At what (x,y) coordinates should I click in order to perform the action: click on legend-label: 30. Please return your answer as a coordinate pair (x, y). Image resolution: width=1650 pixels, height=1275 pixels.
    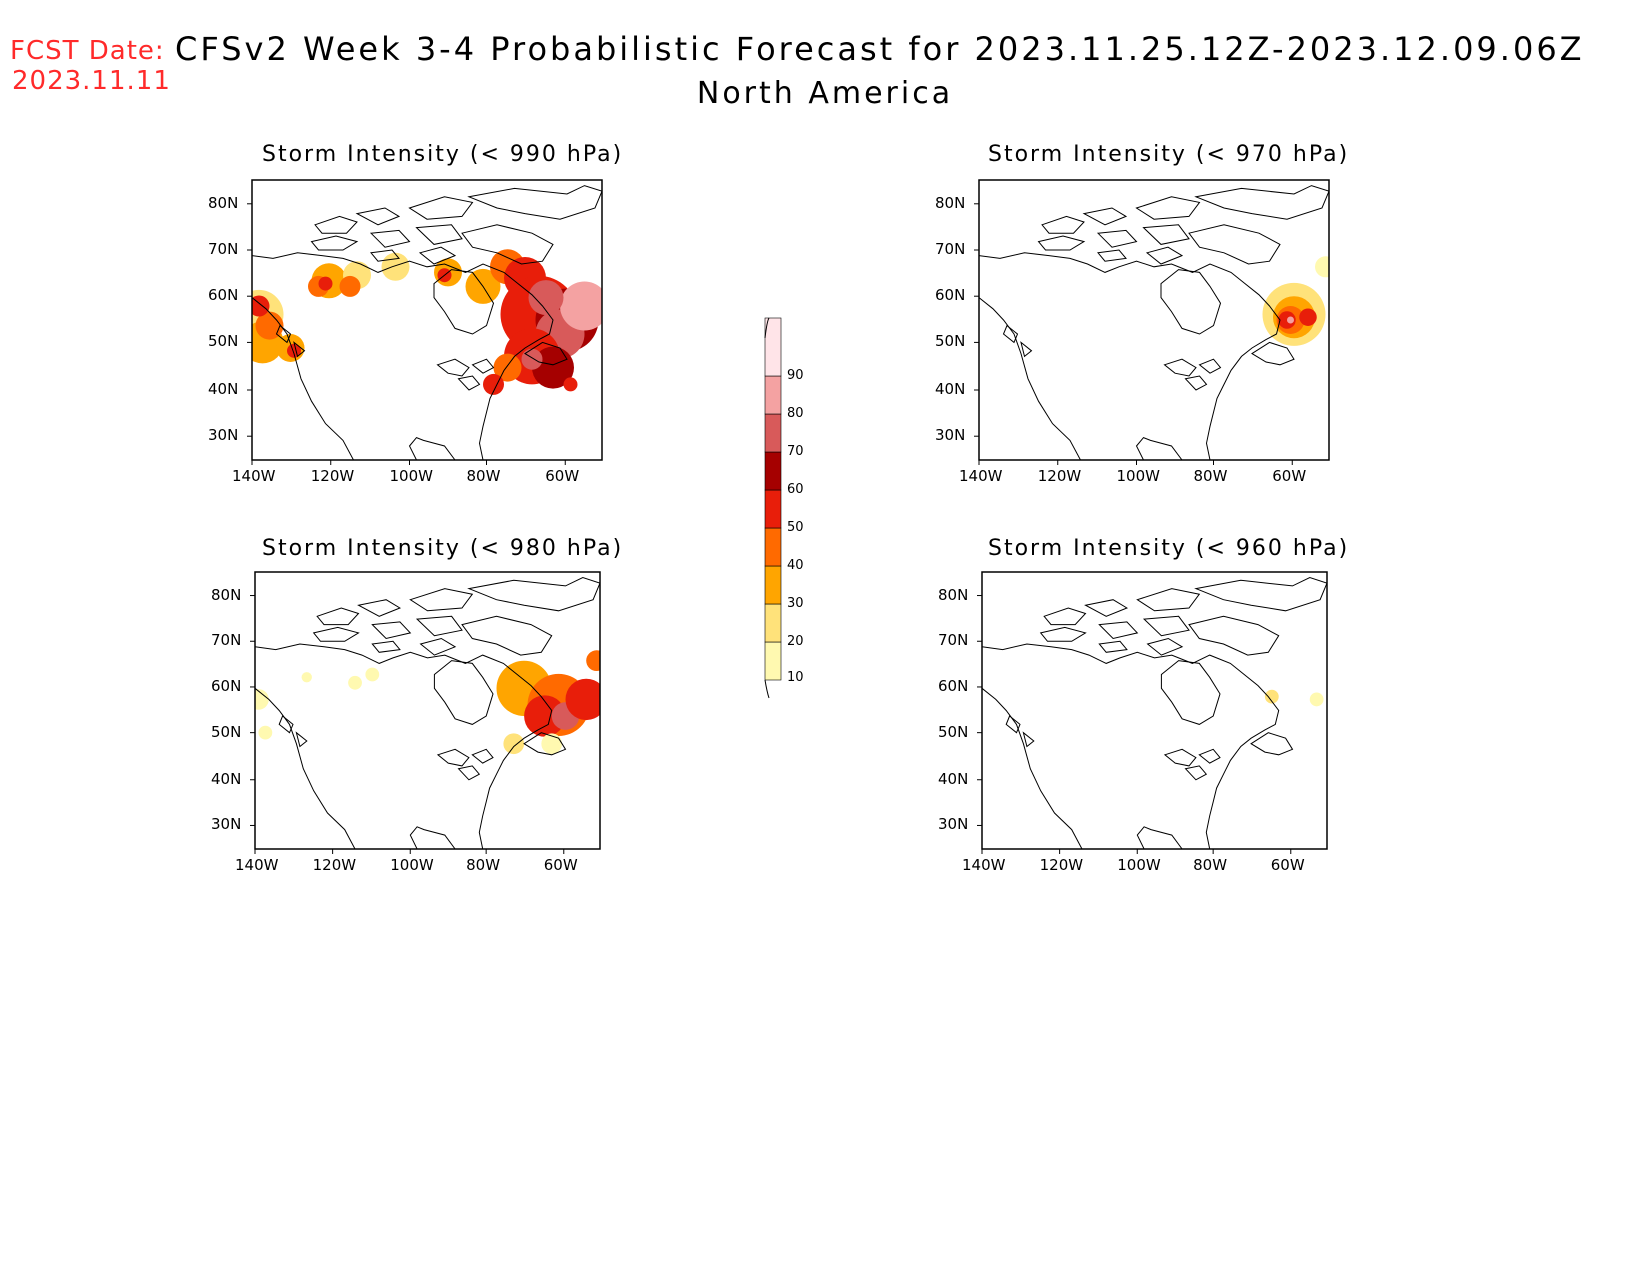
    Looking at the image, I should click on (795, 603).